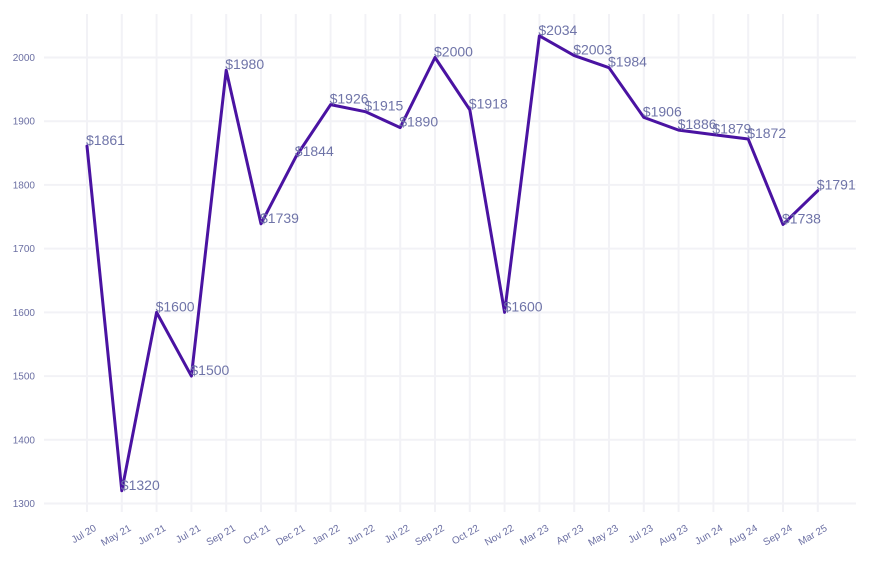  What do you see at coordinates (153, 535) in the screenshot?
I see `x-tick-label: Jun 21` at bounding box center [153, 535].